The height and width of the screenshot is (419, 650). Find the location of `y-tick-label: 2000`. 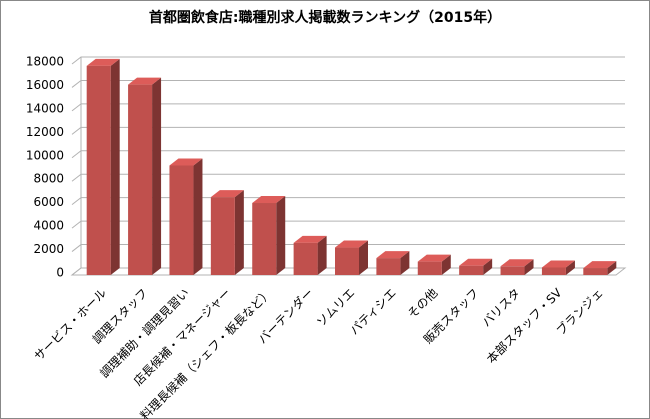

y-tick-label: 2000 is located at coordinates (48, 249).